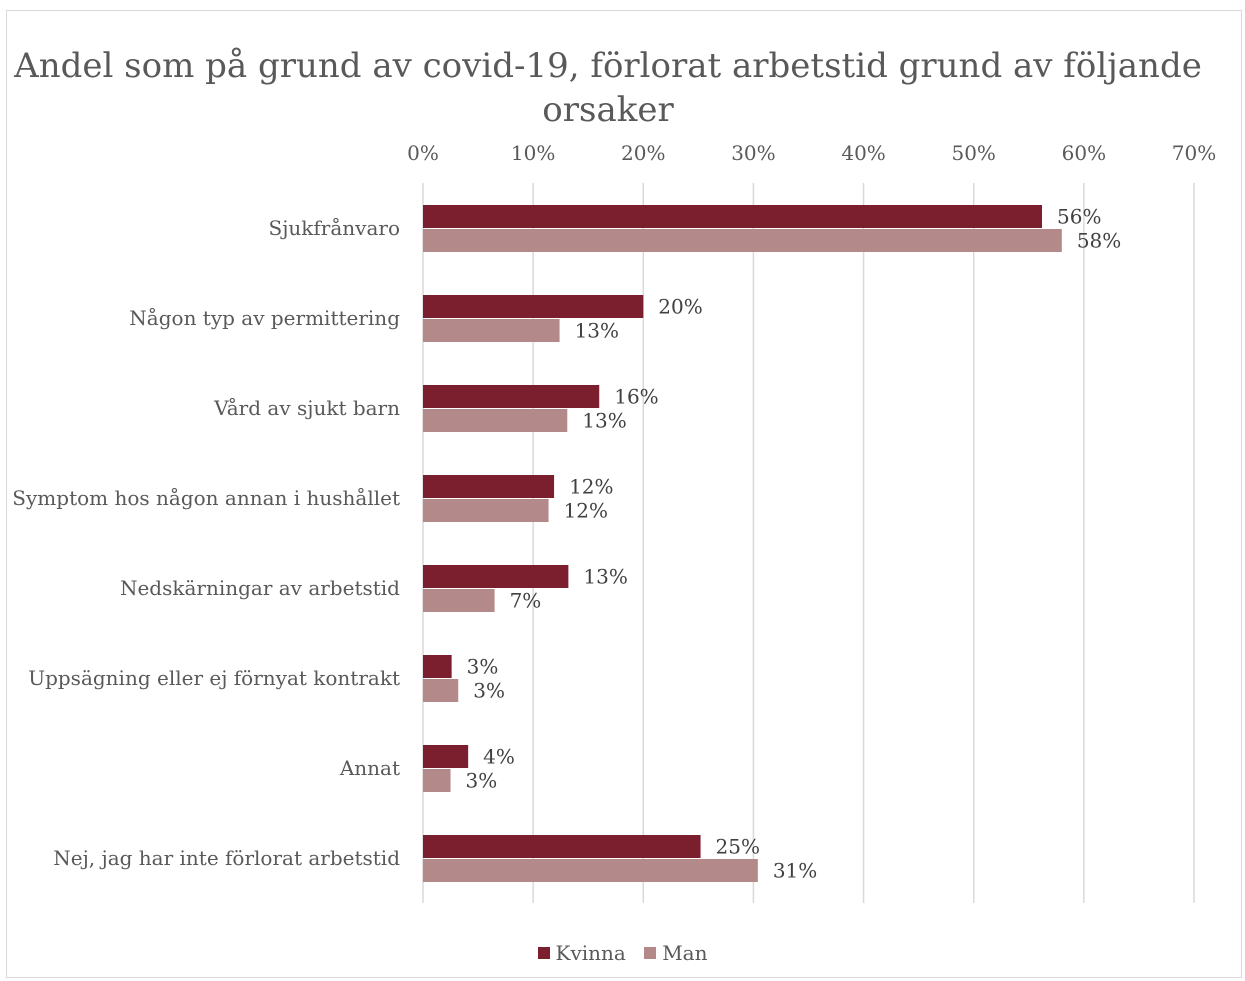 The height and width of the screenshot is (981, 1245). Describe the element at coordinates (973, 153) in the screenshot. I see `x-tick-label: 50%` at that location.